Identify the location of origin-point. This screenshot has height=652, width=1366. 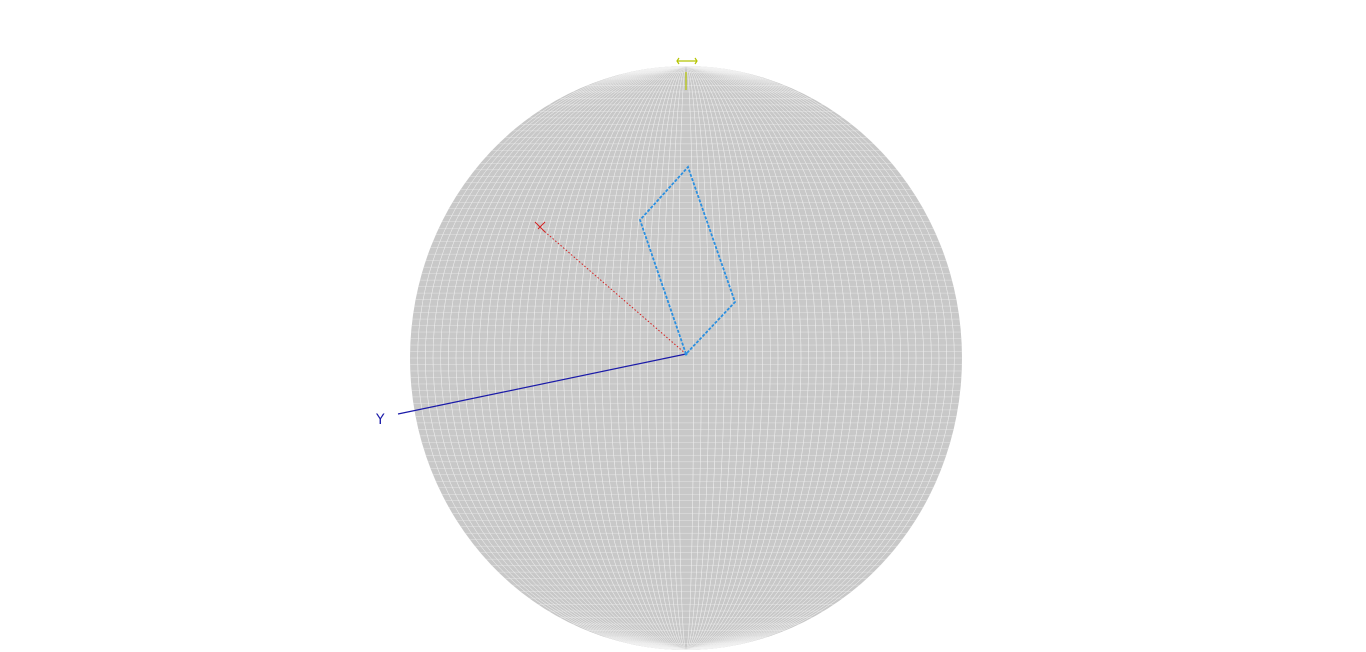
(686, 354).